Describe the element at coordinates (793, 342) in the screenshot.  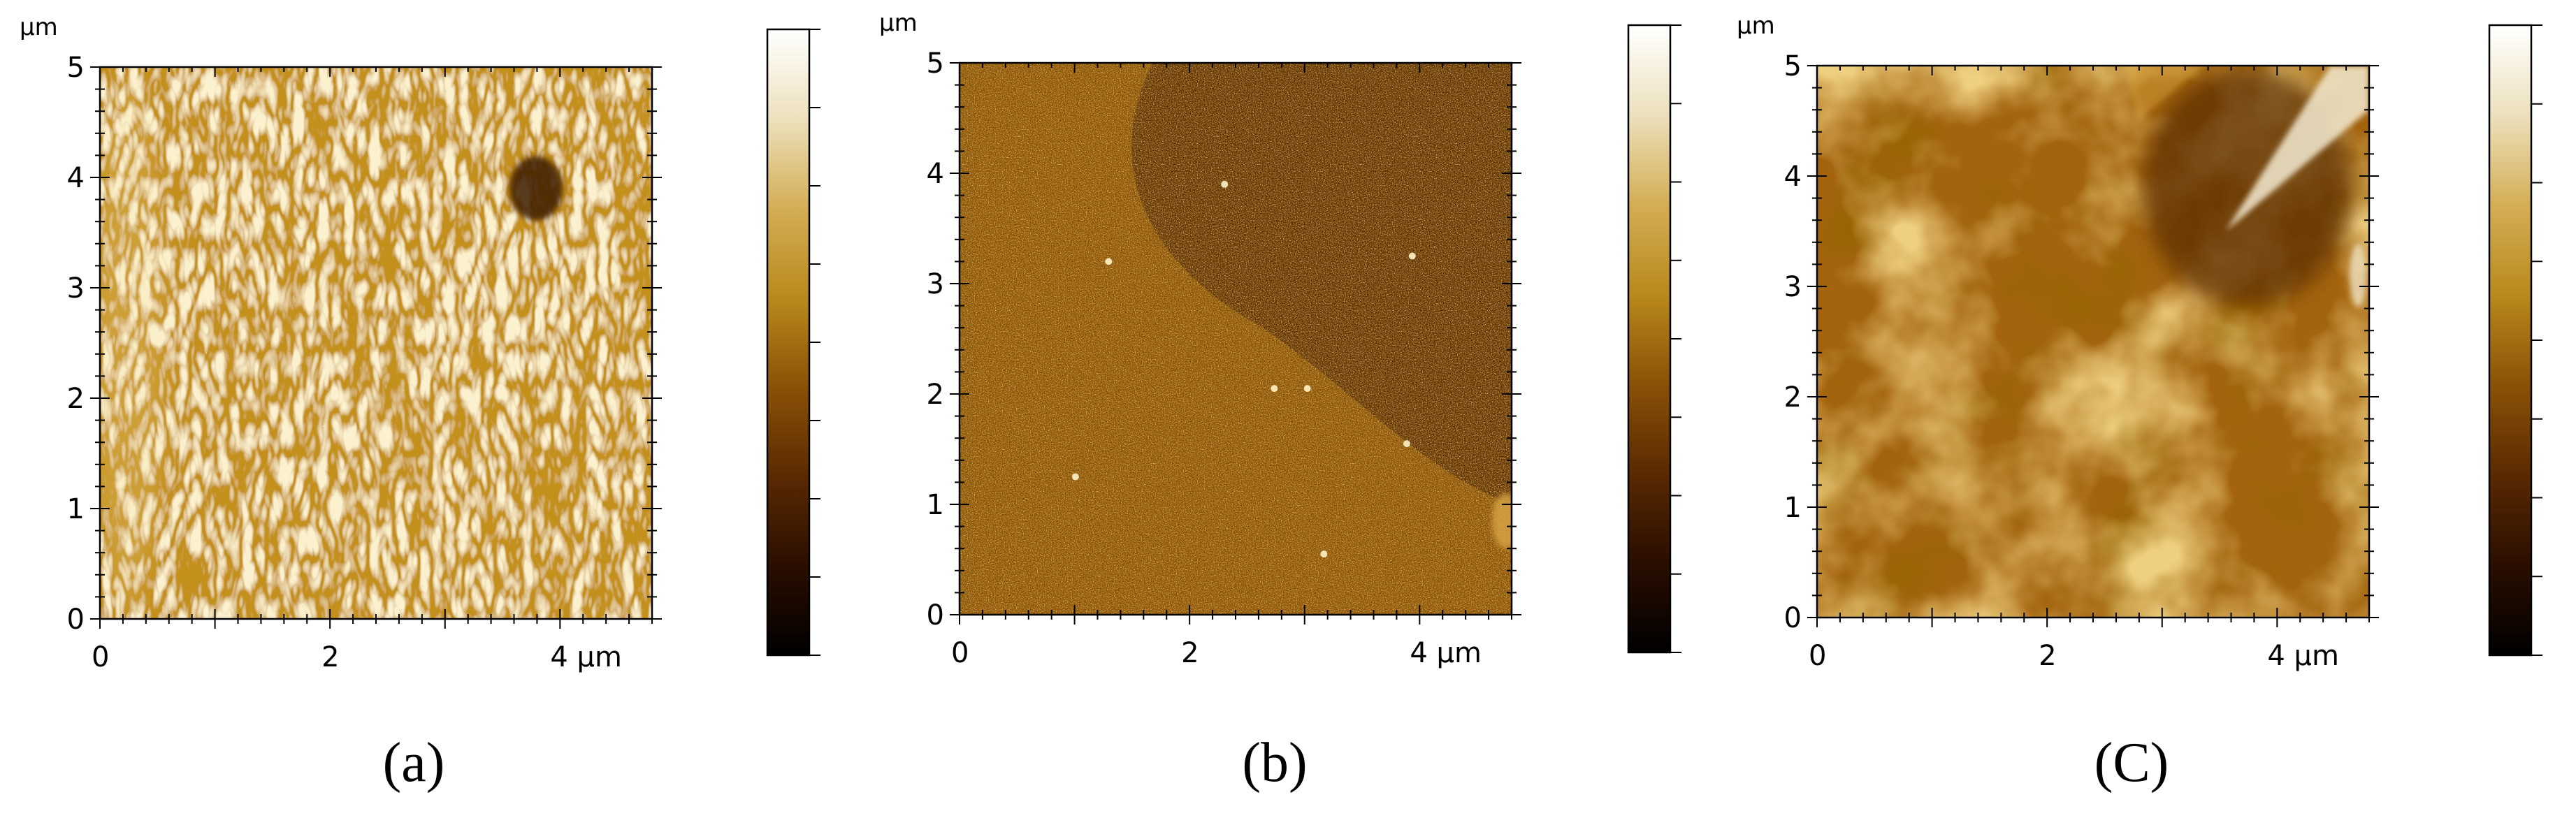
I see `colorbar-a` at that location.